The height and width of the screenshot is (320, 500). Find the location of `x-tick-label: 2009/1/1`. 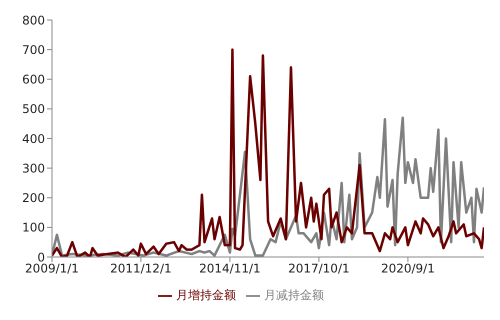

x-tick-label: 2009/1/1 is located at coordinates (52, 269).